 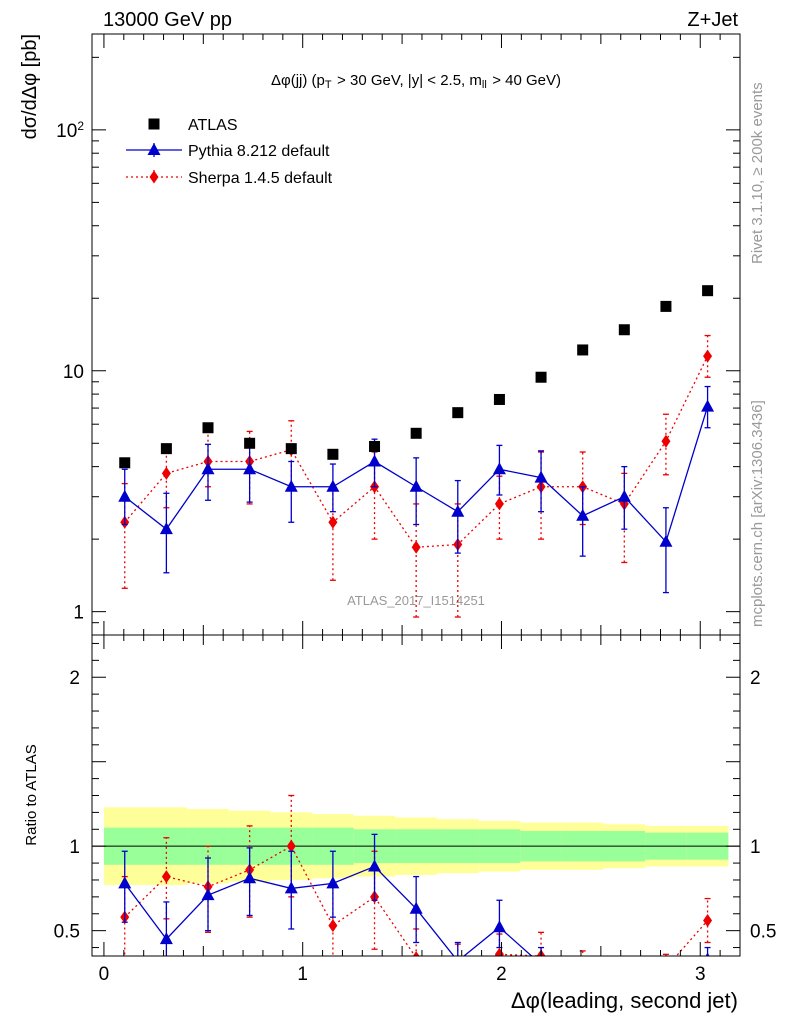 What do you see at coordinates (416, 900) in the screenshot?
I see `sherpa-ratio-line` at bounding box center [416, 900].